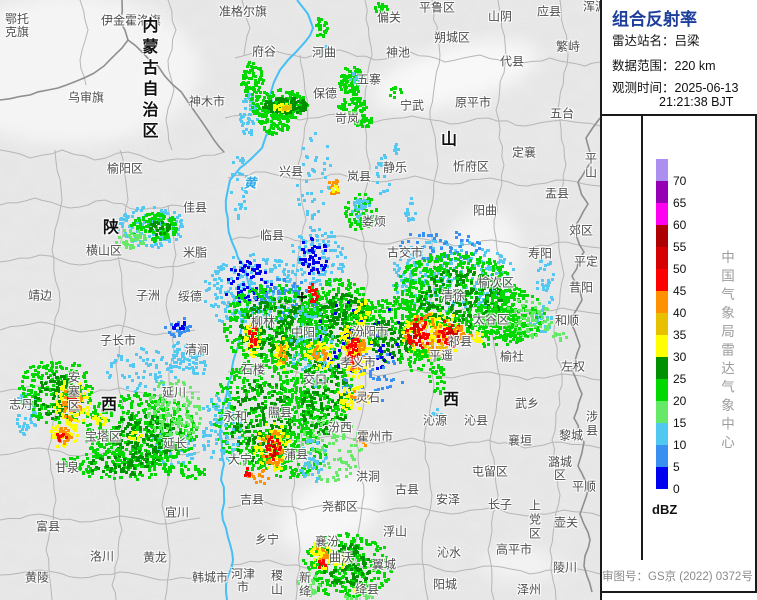 This screenshot has width=757, height=600. Describe the element at coordinates (195, 252) in the screenshot. I see `place-label: 米脂` at that location.